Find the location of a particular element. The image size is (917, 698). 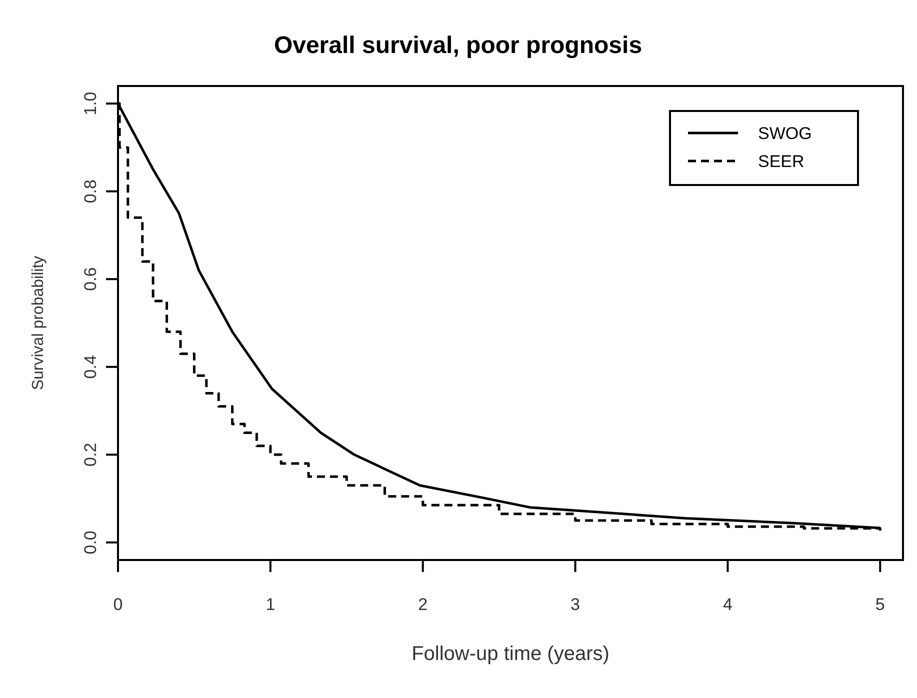

y-tick-label: 0.0 is located at coordinates (90, 542).